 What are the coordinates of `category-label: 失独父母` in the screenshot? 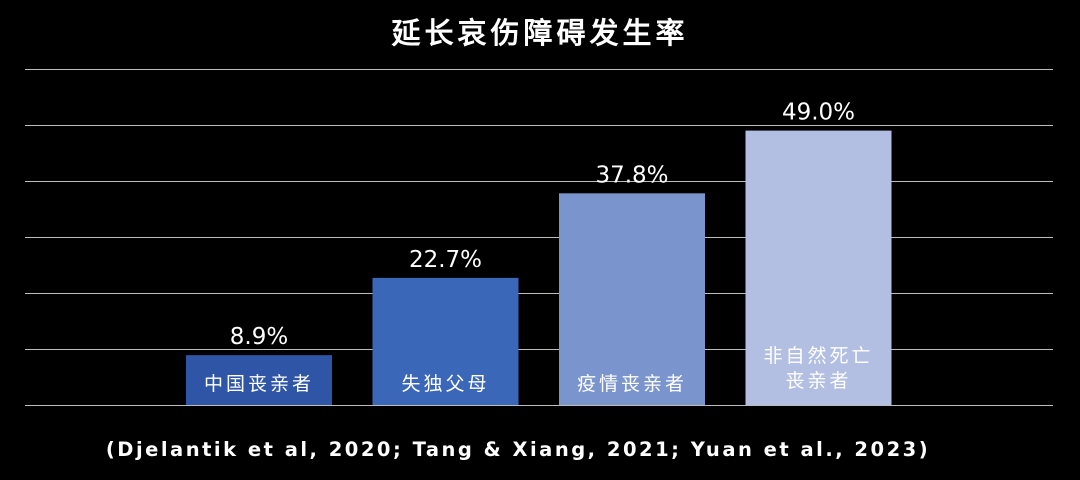 It's located at (445, 384).